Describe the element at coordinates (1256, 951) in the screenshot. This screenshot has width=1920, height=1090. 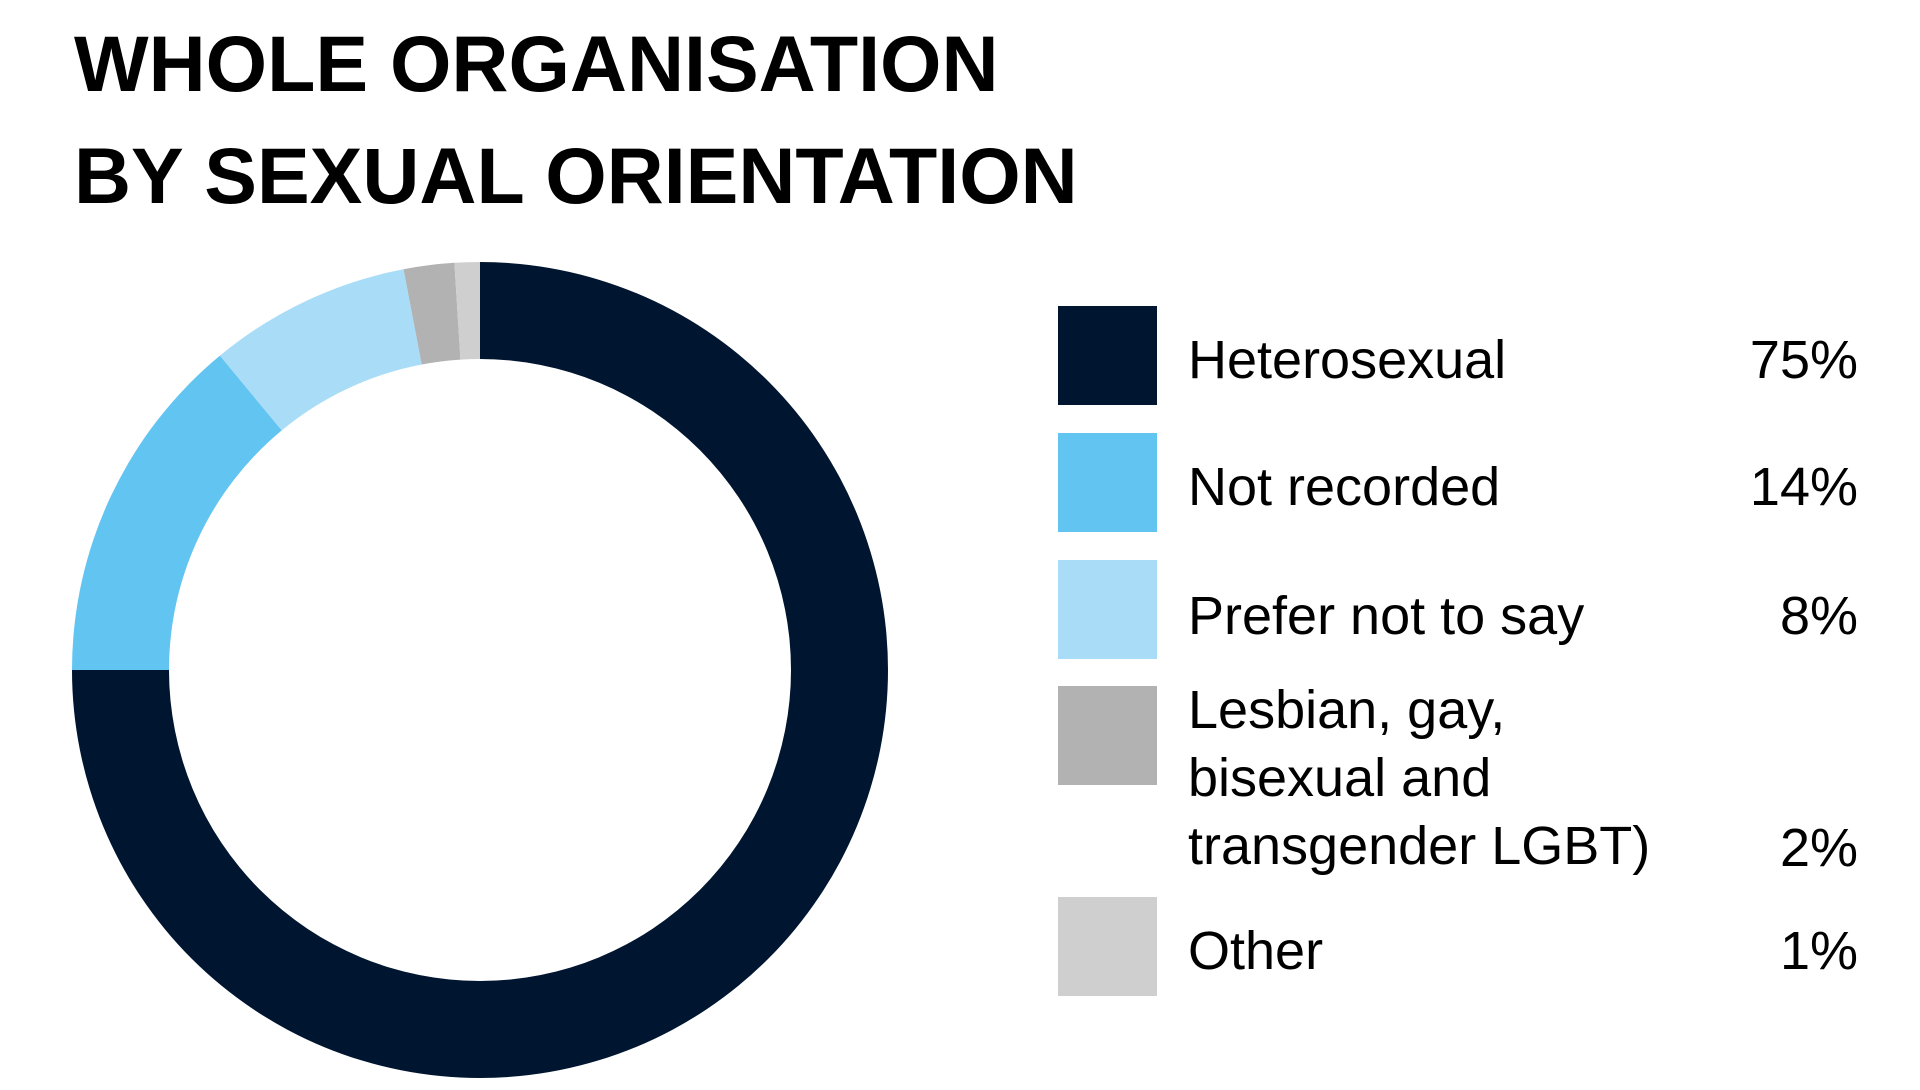
I see `legend-label-4: Other` at that location.